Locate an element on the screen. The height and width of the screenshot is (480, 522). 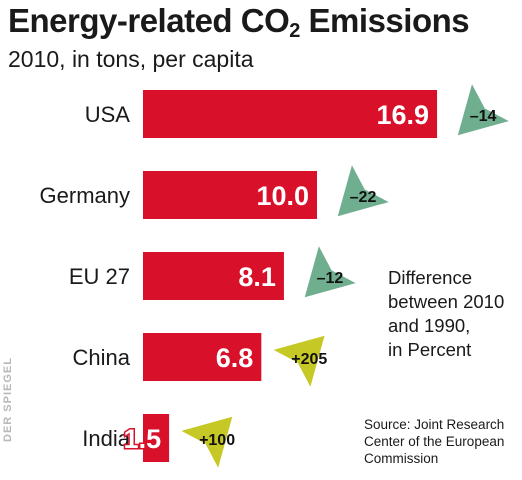
change-arrow-shape-india is located at coordinates (207, 442).